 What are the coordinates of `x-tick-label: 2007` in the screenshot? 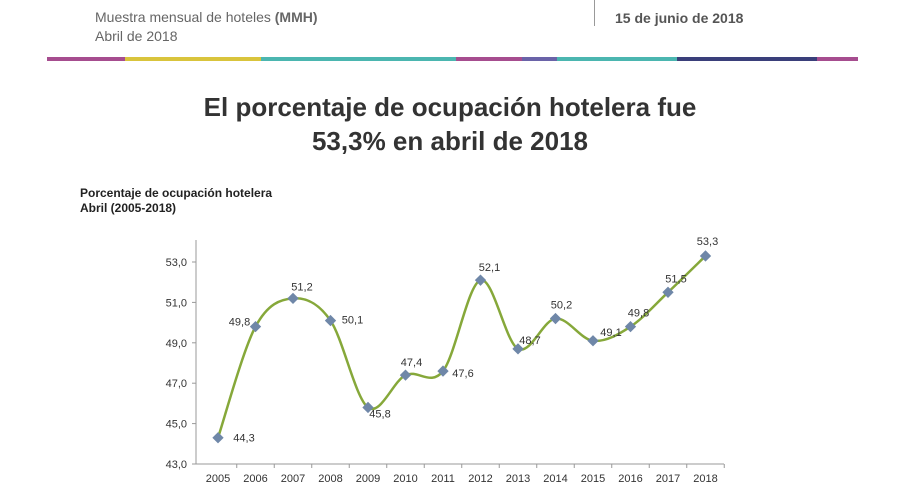 It's located at (293, 479).